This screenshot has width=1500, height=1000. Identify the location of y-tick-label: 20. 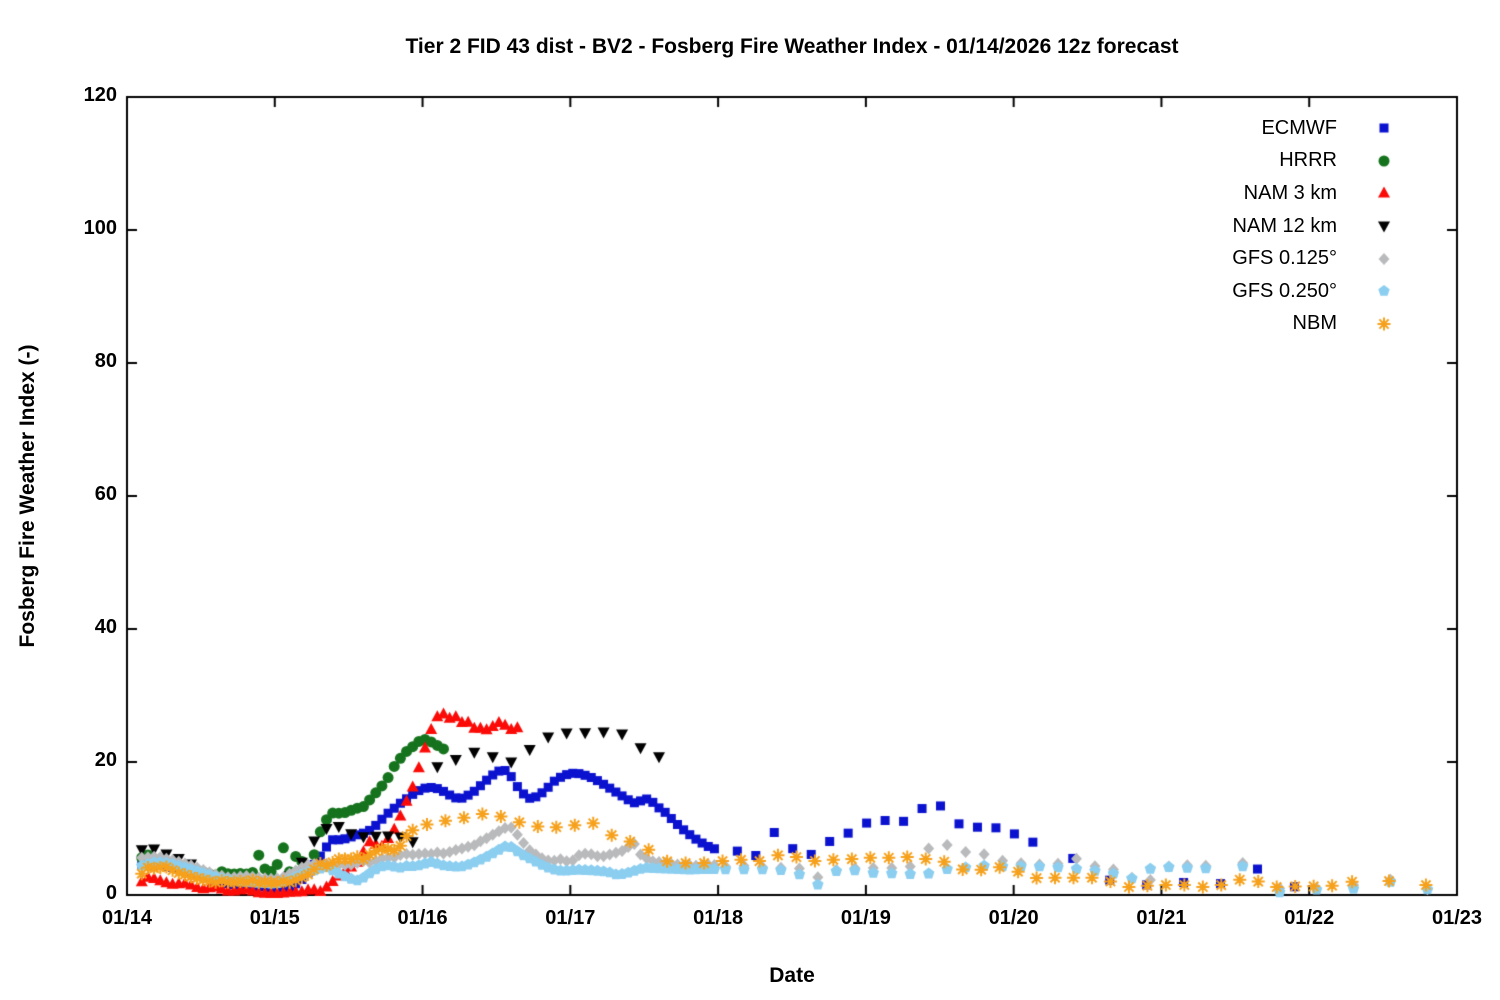
(105, 760).